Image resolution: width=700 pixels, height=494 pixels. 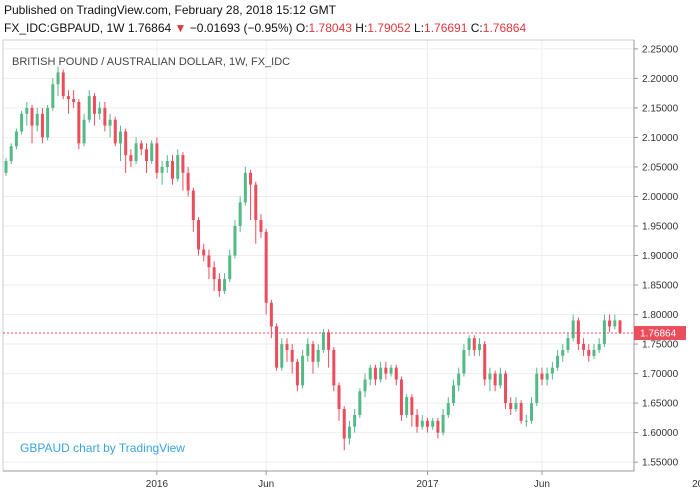 I want to click on y-tick-label: 2.05000, so click(x=660, y=167).